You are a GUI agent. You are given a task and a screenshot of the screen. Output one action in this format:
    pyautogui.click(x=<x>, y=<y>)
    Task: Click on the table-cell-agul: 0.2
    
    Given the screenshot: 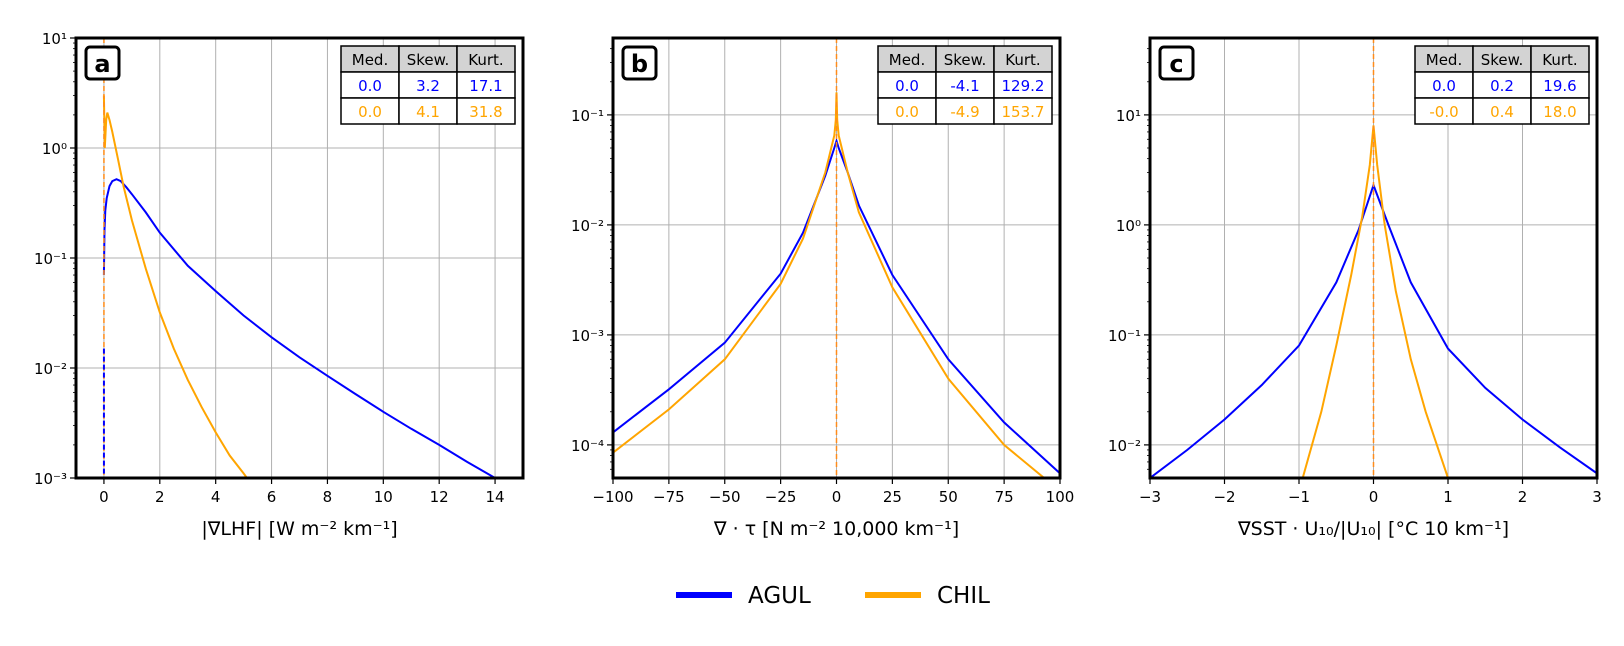 What is the action you would take?
    pyautogui.click(x=1502, y=86)
    